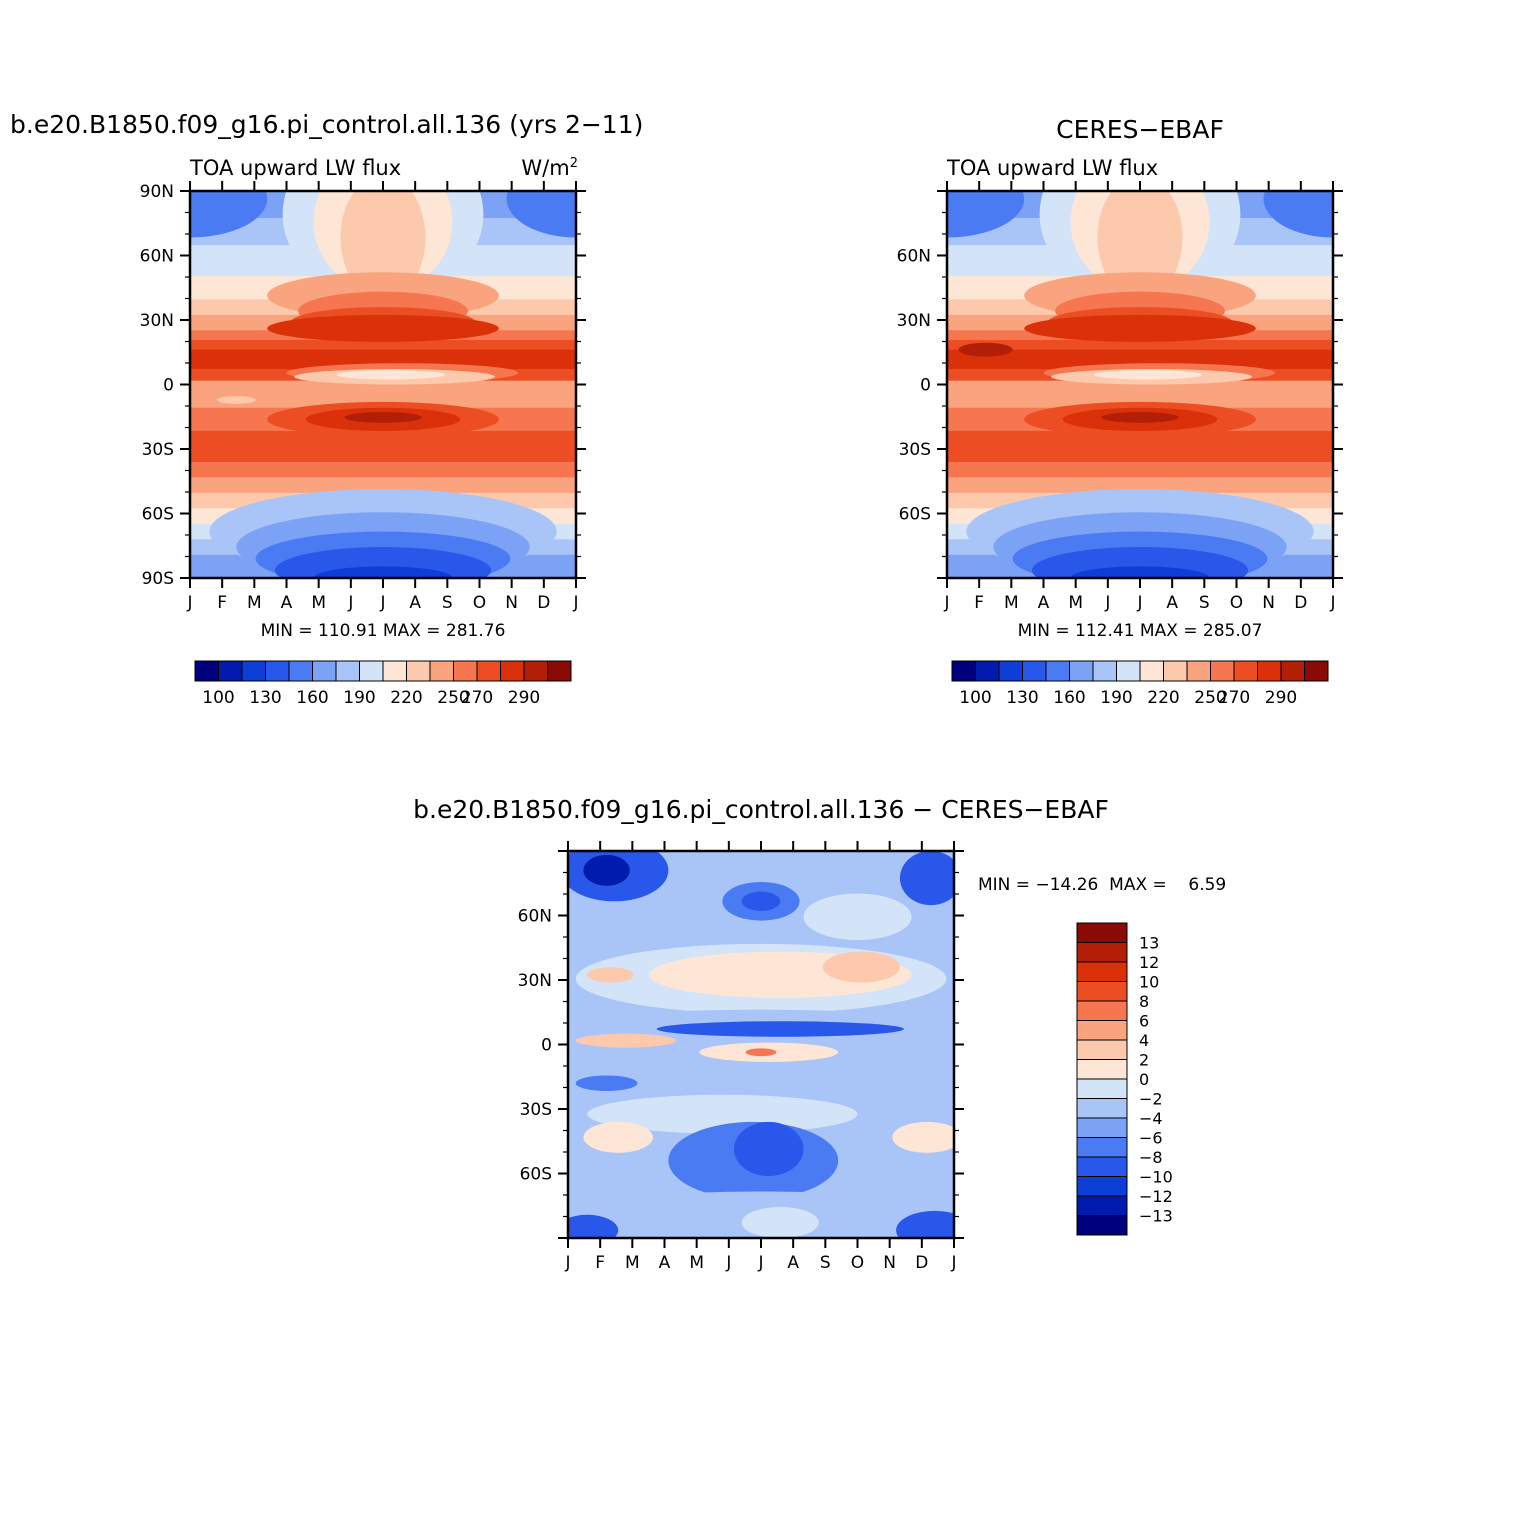 The image size is (1524, 1524). What do you see at coordinates (1144, 1021) in the screenshot?
I see `diff-colorbar-label: 6` at bounding box center [1144, 1021].